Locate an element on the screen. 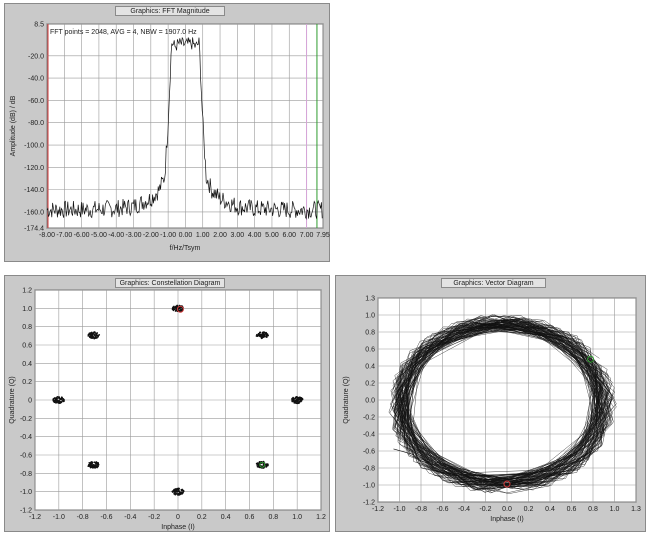 Image resolution: width=651 pixels, height=535 pixels. fft-spectrum-trace is located at coordinates (184, 128).